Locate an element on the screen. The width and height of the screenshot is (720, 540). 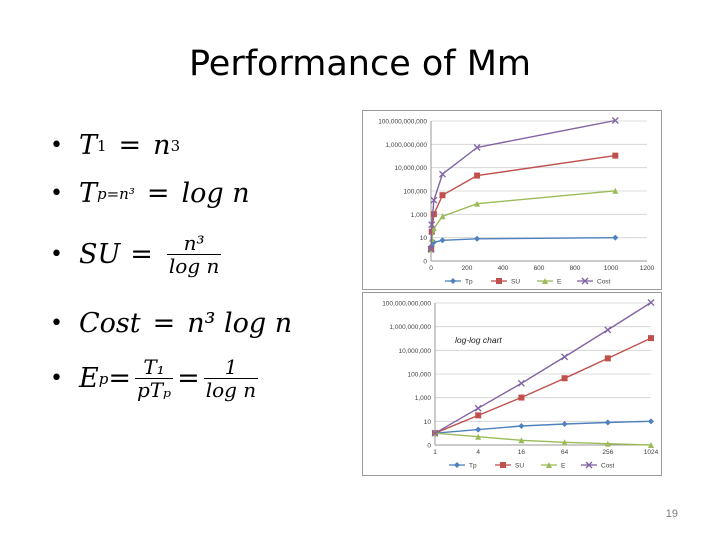
legend-marker-su is located at coordinates (503, 465).